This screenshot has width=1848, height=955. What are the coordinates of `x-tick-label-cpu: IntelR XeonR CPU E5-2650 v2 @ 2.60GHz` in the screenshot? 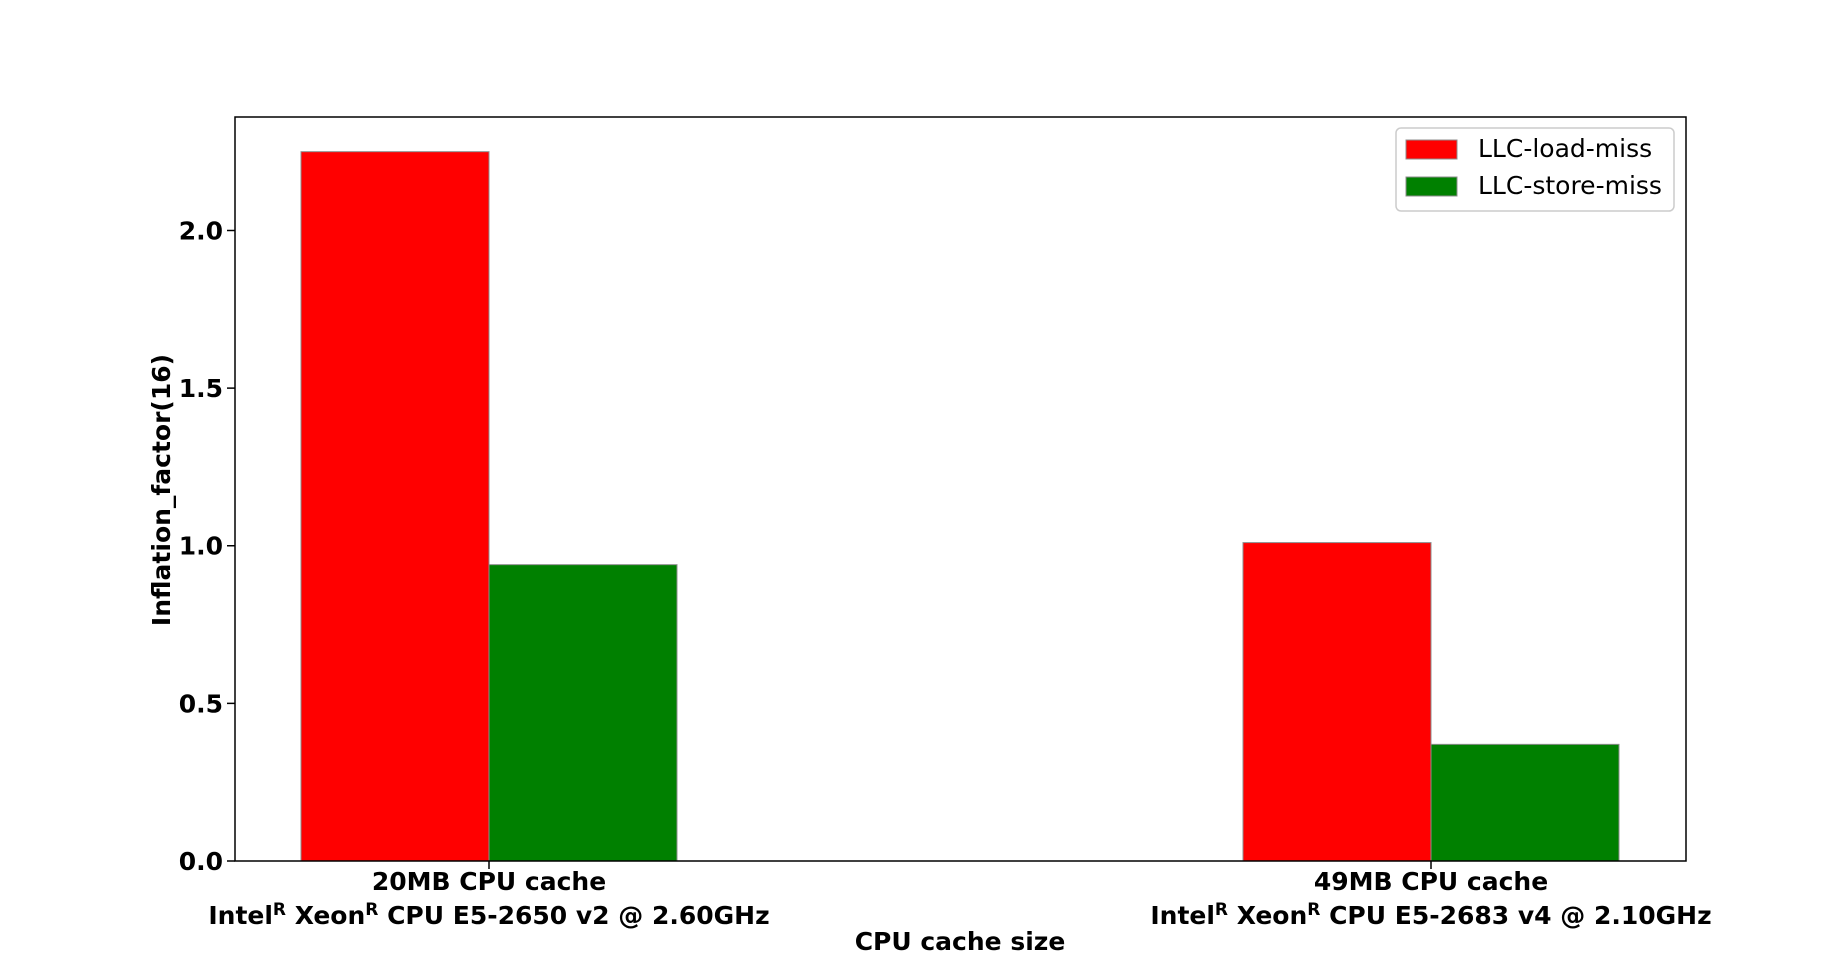 It's located at (488, 915).